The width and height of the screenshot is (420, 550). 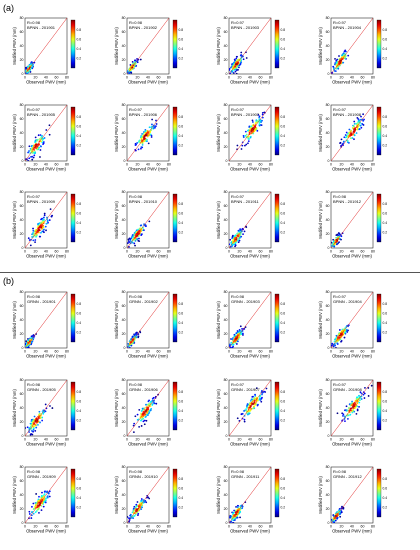 What do you see at coordinates (342, 78) in the screenshot?
I see `x-tick-label: 20` at bounding box center [342, 78].